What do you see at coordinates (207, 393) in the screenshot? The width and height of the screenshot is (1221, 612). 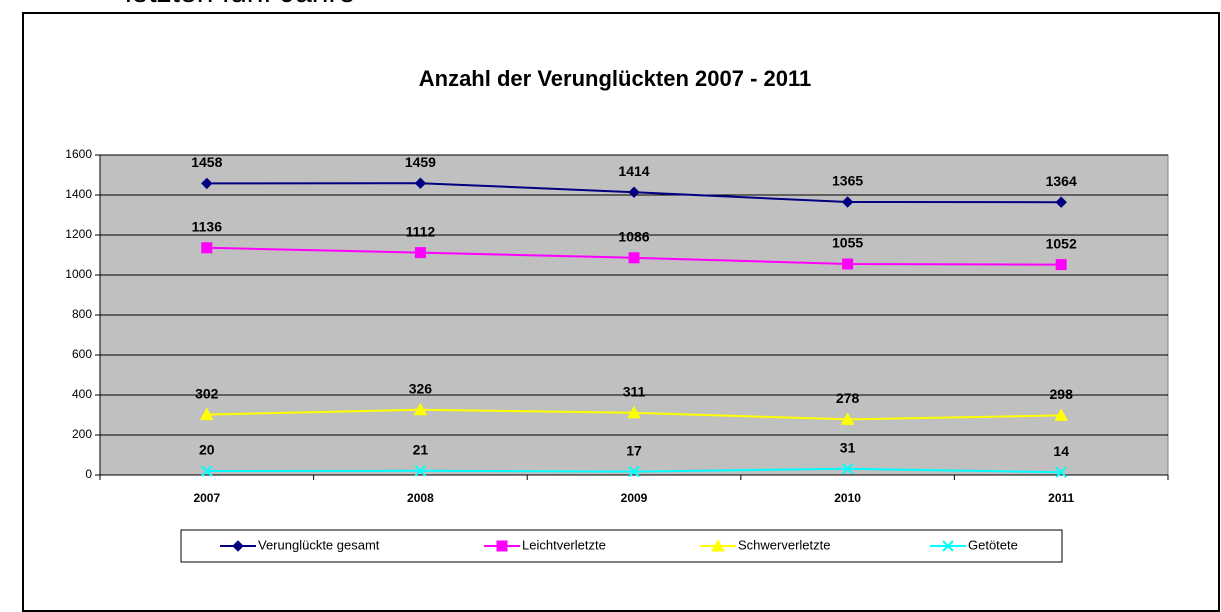 I see `data-label: 302` at bounding box center [207, 393].